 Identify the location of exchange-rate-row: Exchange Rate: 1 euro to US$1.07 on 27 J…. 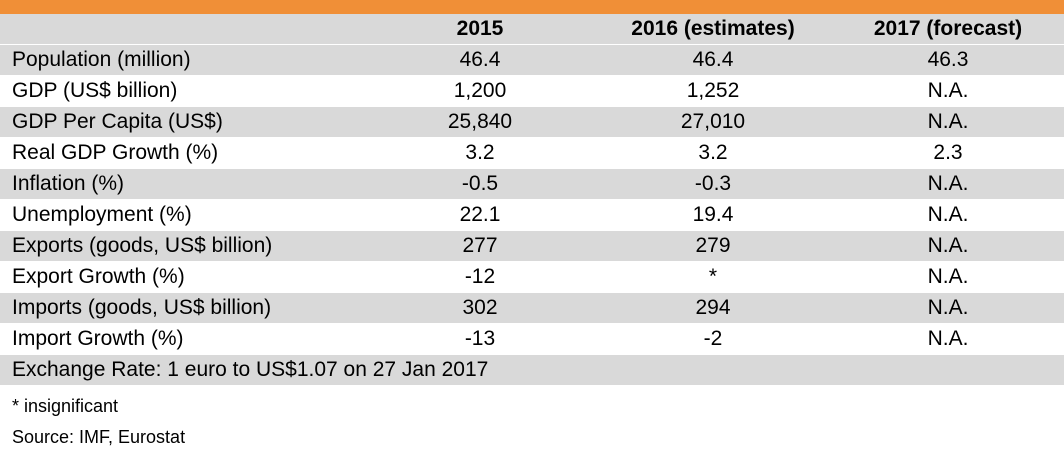
(532, 370).